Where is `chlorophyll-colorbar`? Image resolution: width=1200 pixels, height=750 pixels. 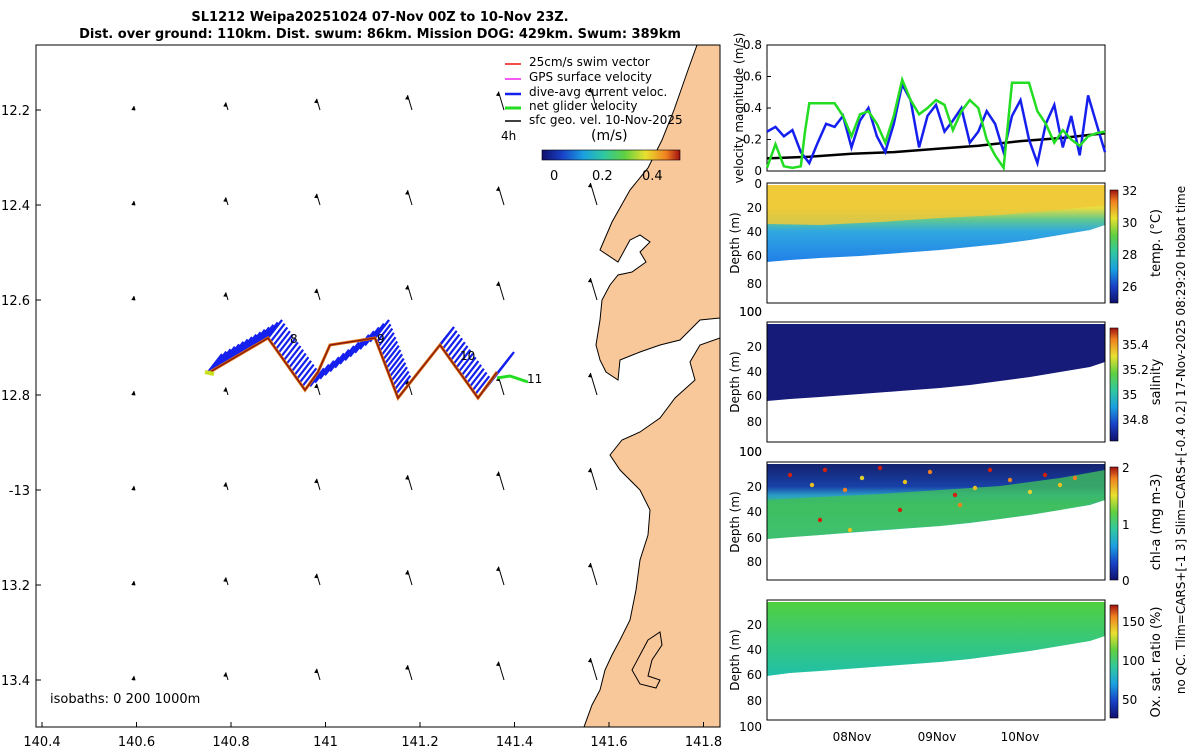
chlorophyll-colorbar is located at coordinates (1114, 523).